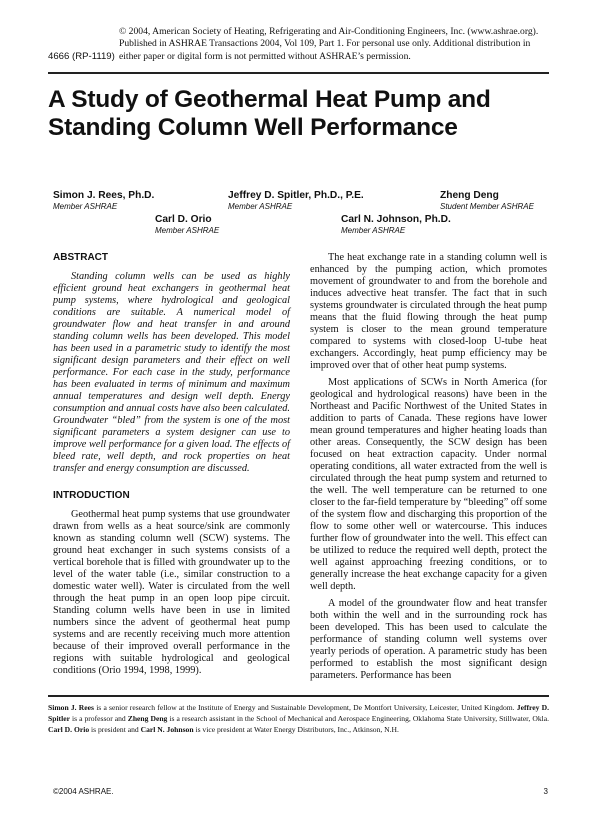 The height and width of the screenshot is (816, 600). I want to click on title-line: A Study of Geothermal Heat Pump and, so click(269, 99).